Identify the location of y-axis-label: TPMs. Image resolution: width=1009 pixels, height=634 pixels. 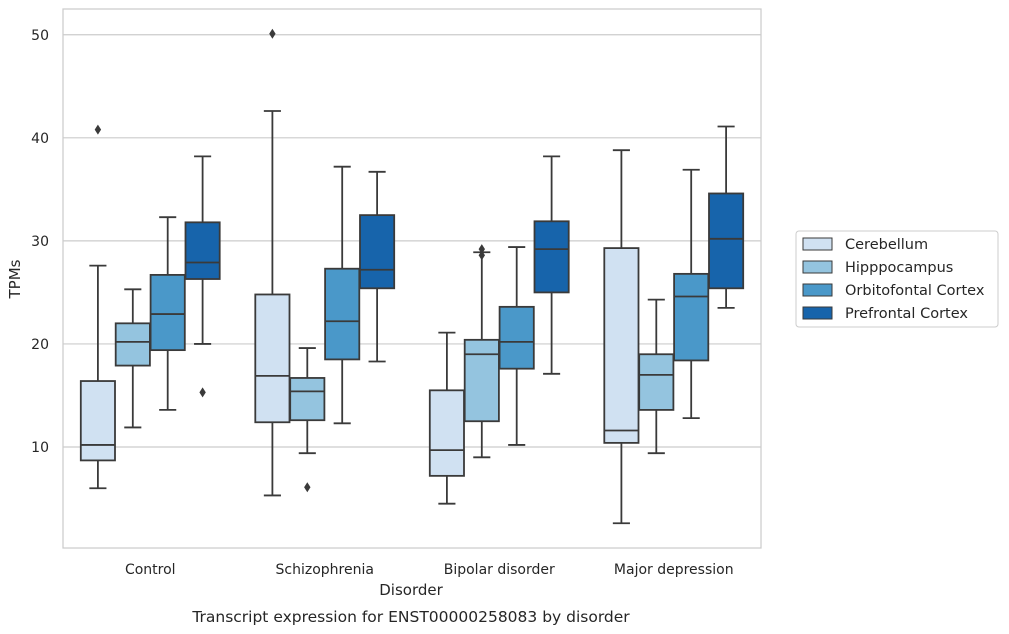
(15, 279).